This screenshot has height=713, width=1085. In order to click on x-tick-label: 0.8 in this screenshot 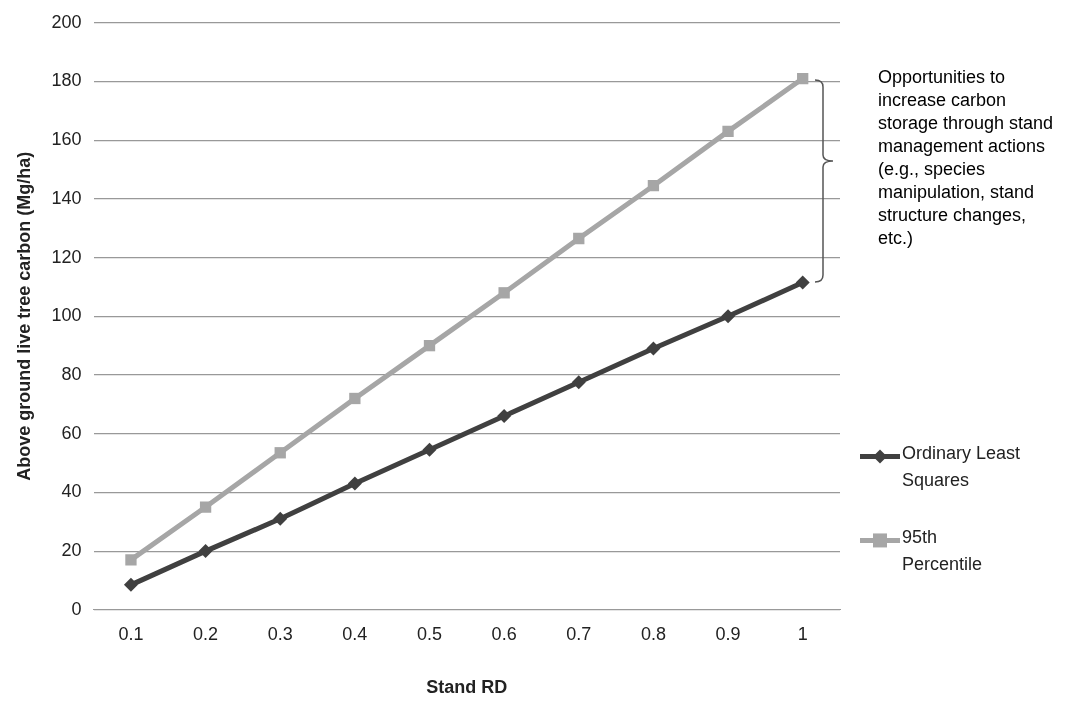, I will do `click(653, 633)`.